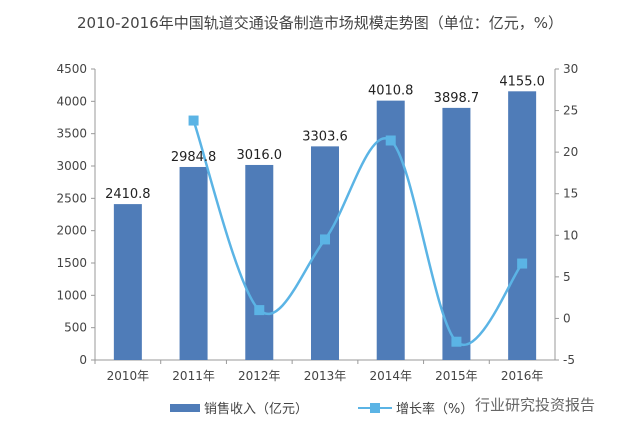  I want to click on left-tick-label: 1000, so click(71, 295).